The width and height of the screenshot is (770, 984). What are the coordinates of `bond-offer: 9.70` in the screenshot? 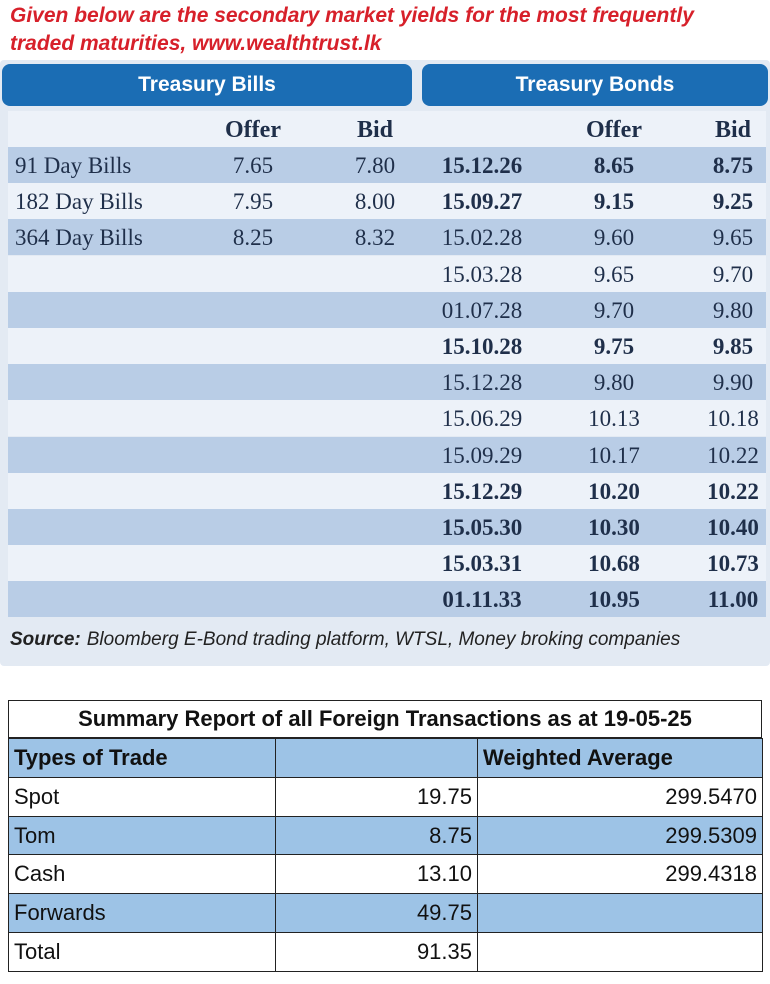 It's located at (614, 310).